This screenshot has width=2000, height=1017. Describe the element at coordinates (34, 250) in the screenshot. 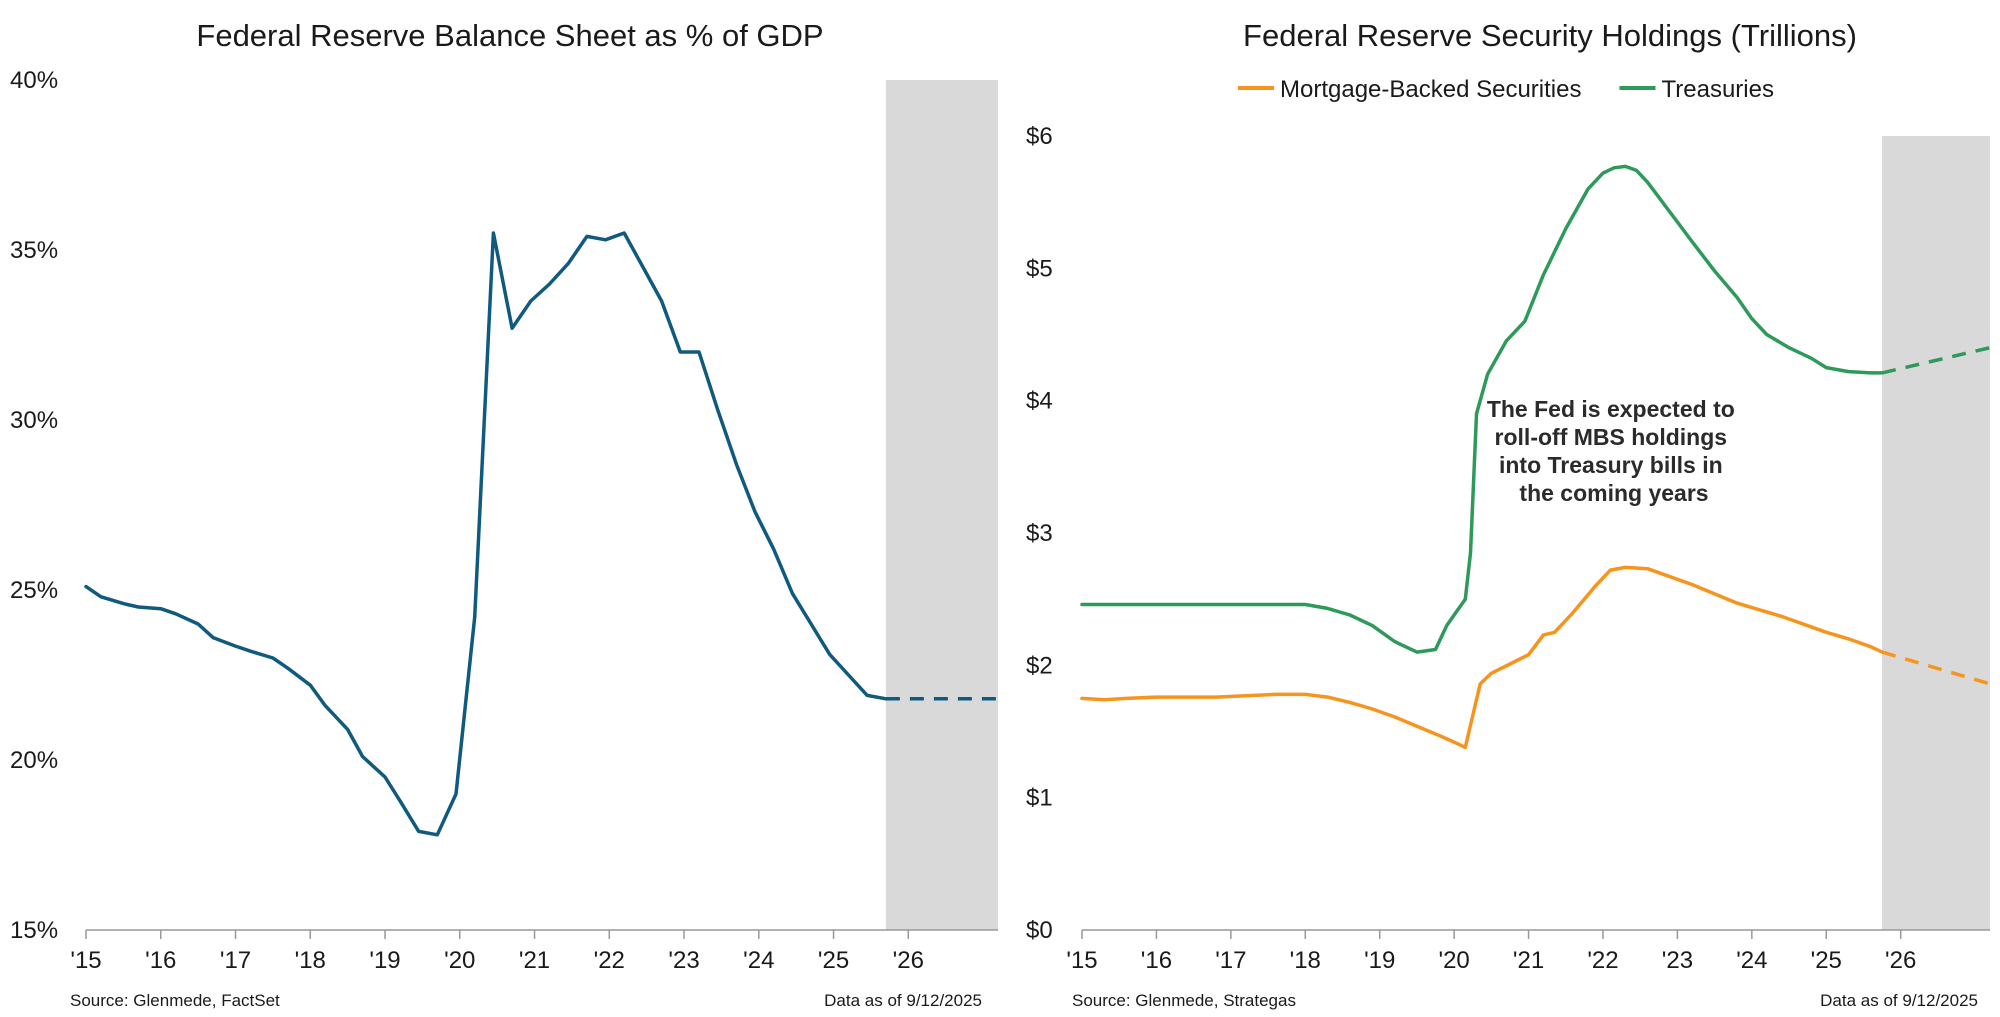

I see `y-tick-label: 35%` at that location.